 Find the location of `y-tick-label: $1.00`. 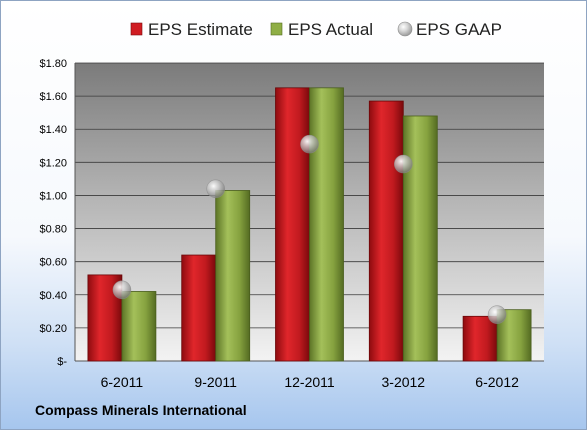

y-tick-label: $1.00 is located at coordinates (53, 196).